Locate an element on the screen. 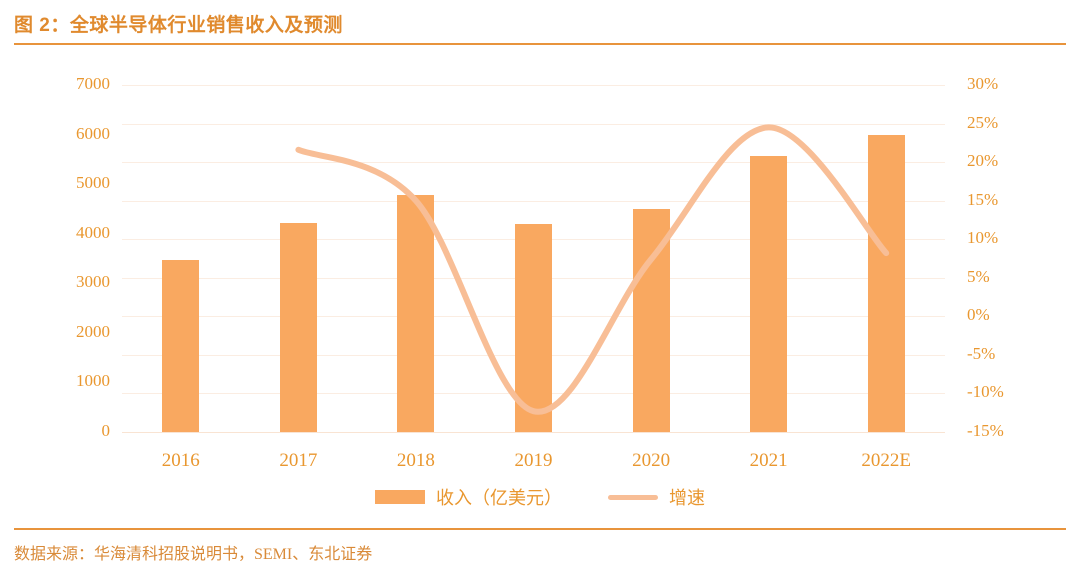 This screenshot has width=1080, height=572. source-note: 数据来源：华海清科招股说明书，SEMI、东北证券 is located at coordinates (193, 554).